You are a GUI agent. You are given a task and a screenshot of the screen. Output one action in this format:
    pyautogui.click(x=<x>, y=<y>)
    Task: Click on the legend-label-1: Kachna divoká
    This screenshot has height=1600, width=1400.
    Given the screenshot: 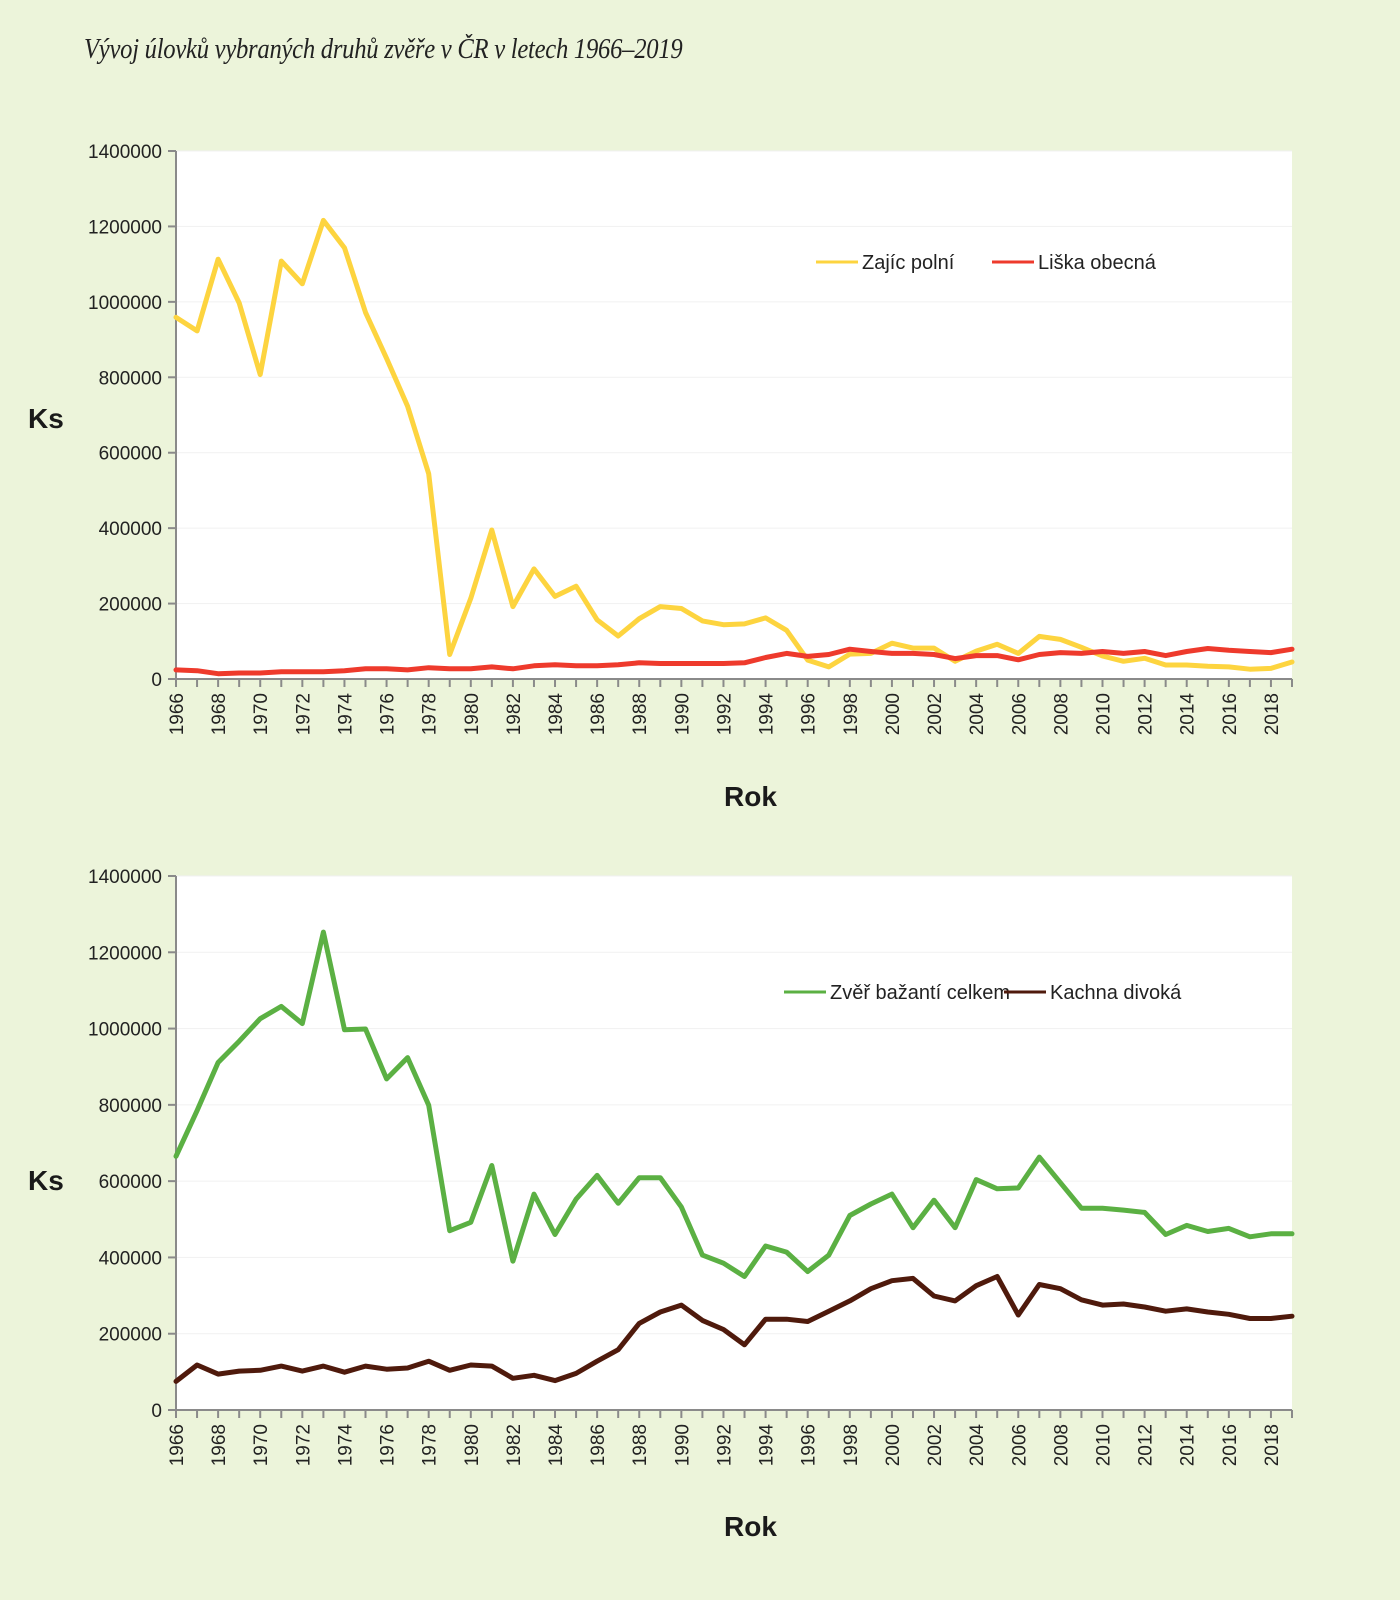 What is the action you would take?
    pyautogui.click(x=1116, y=993)
    